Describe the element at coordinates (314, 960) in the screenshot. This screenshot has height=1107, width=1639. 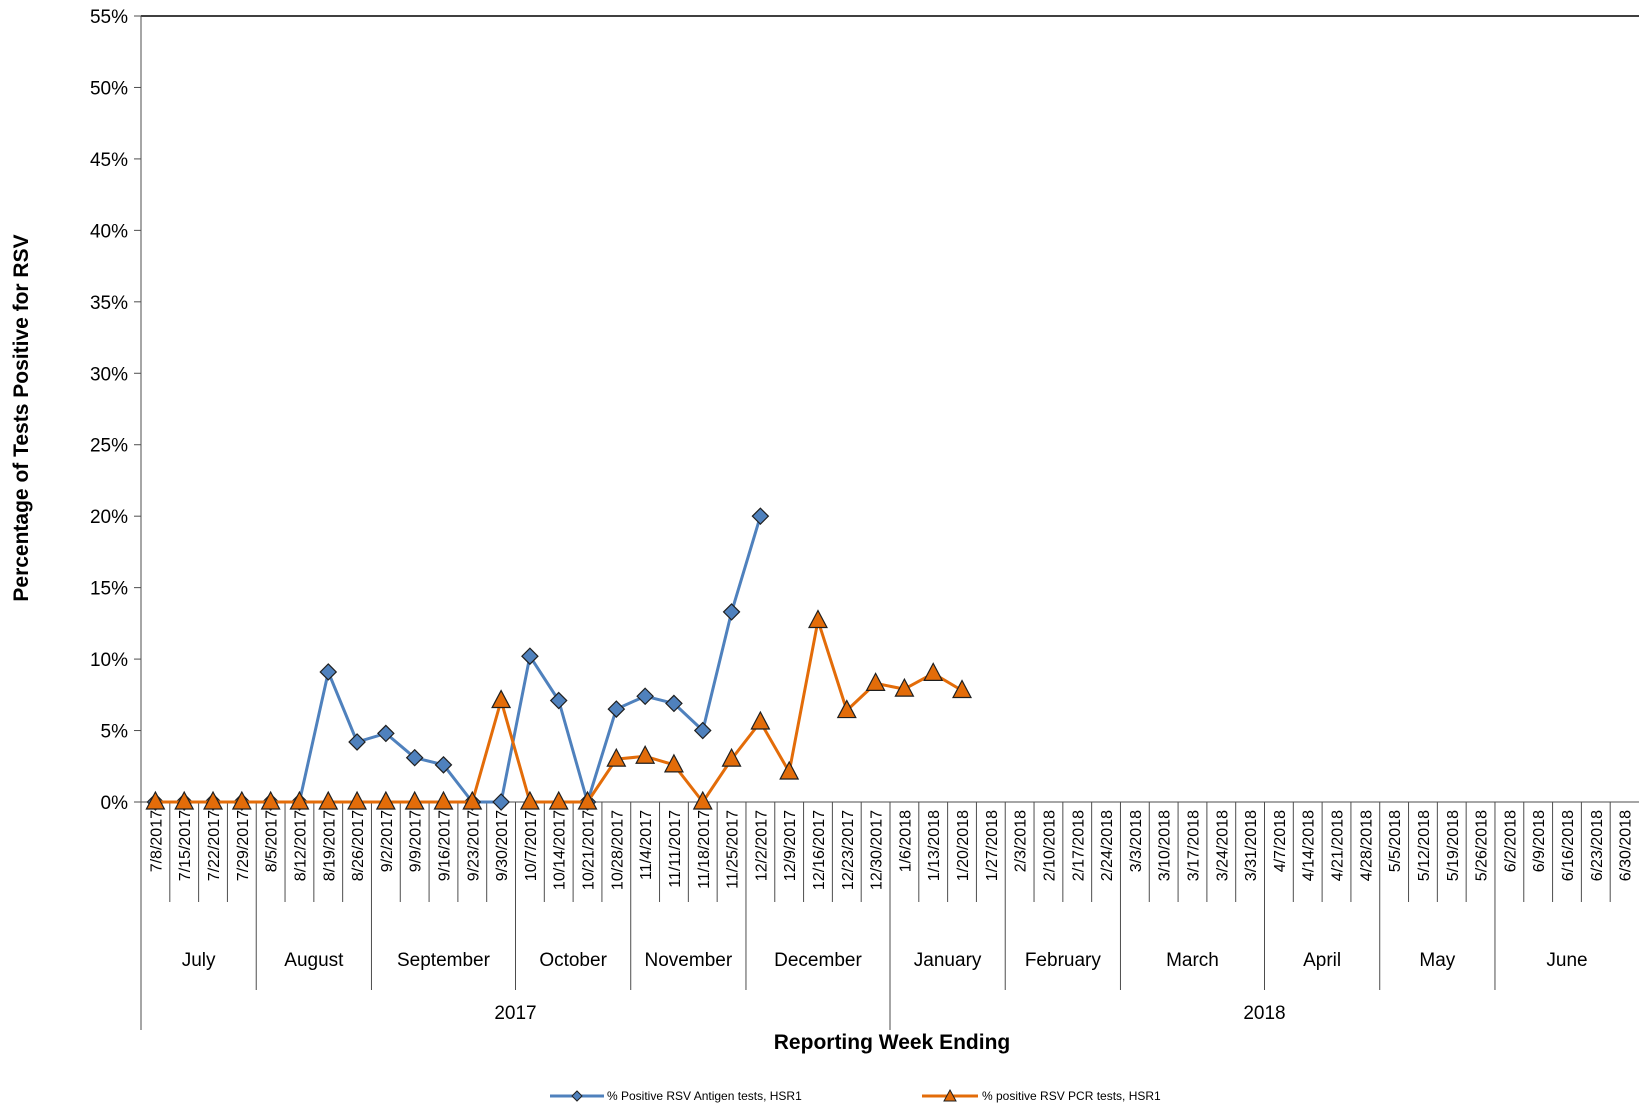
I see `month-label: August` at that location.